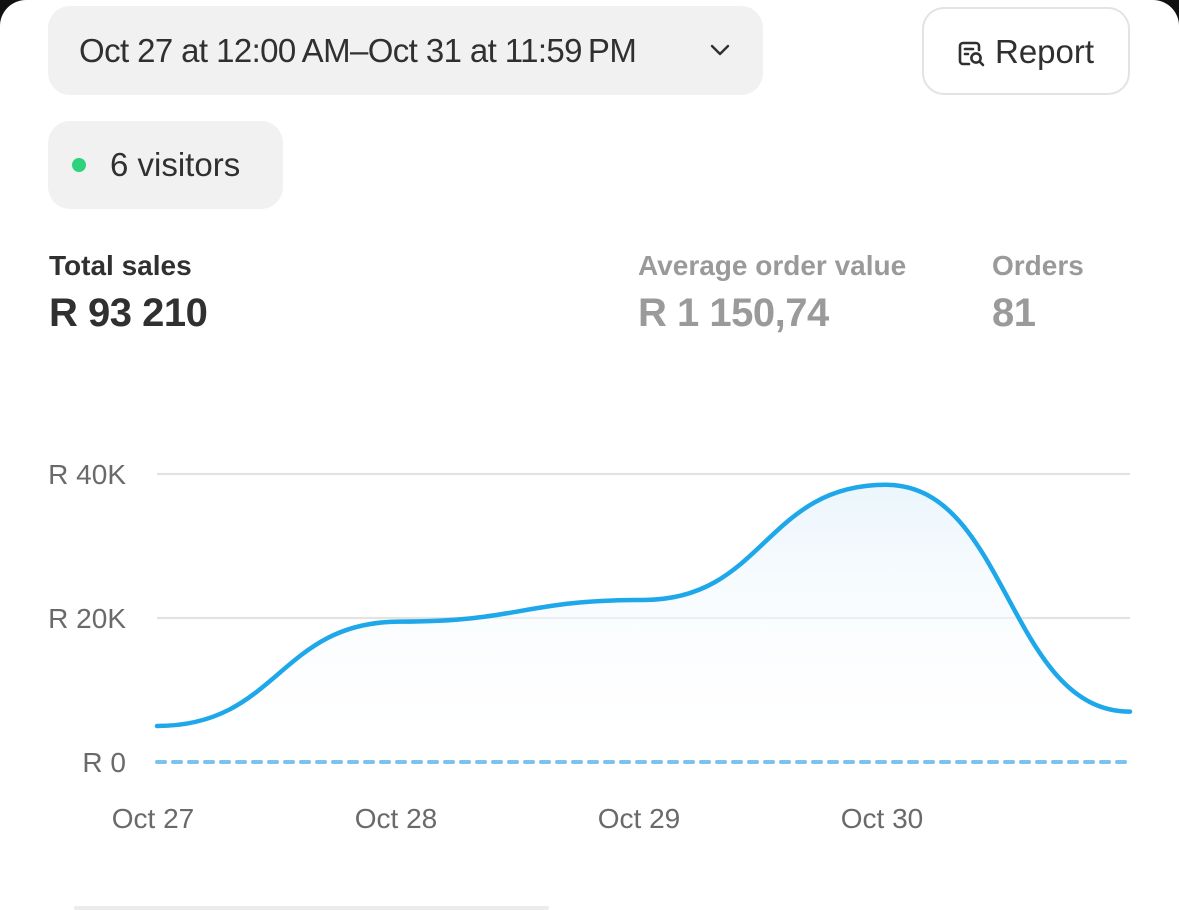 The image size is (1179, 910). What do you see at coordinates (772, 265) in the screenshot?
I see `metric-label: Average order value` at bounding box center [772, 265].